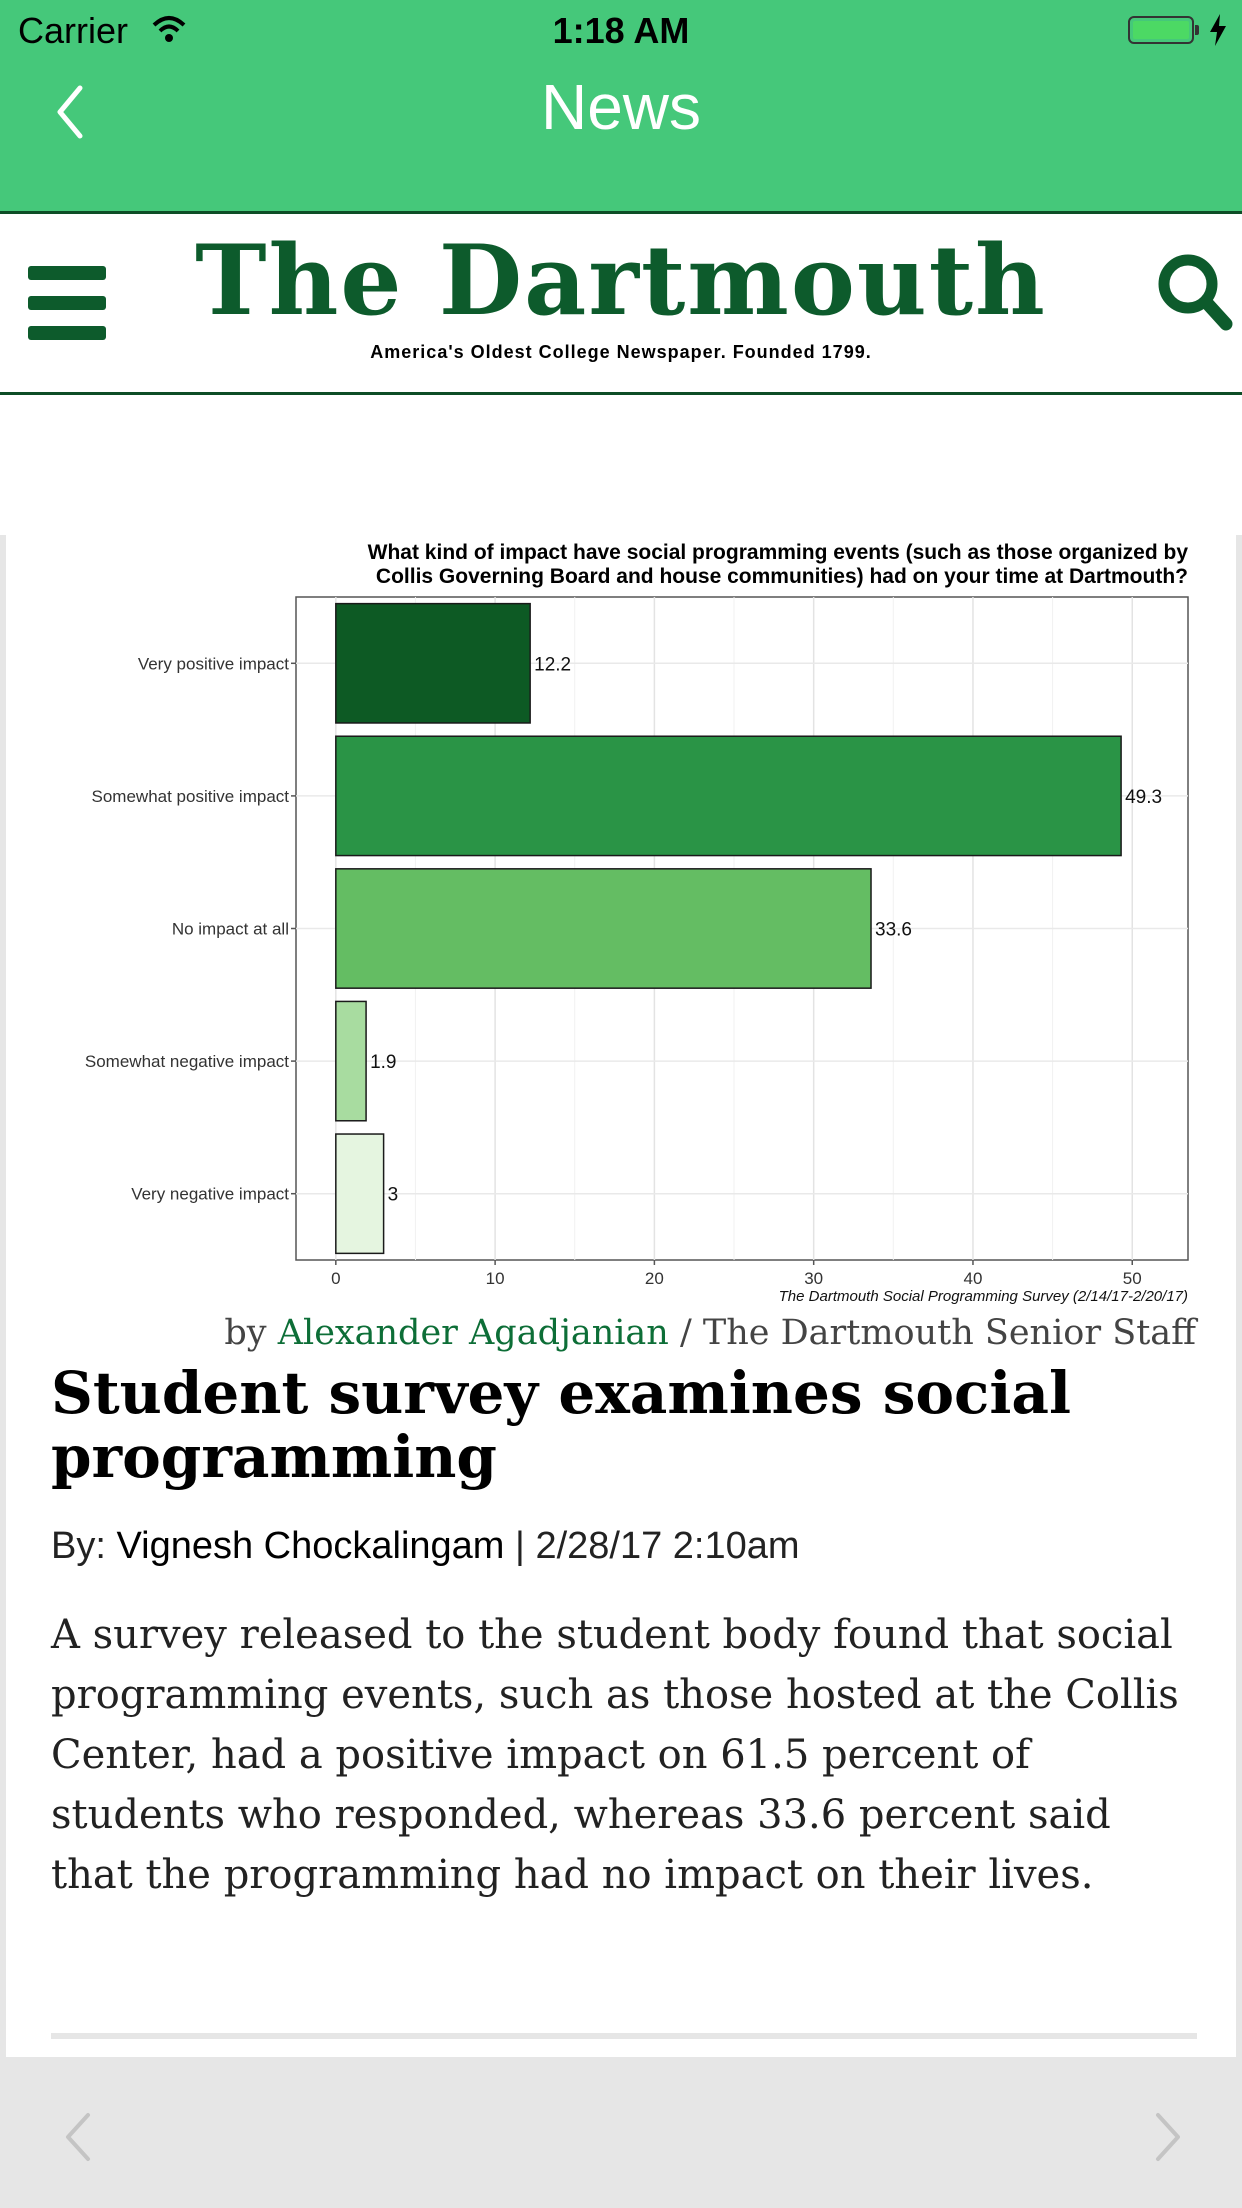  What do you see at coordinates (1168, 2137) in the screenshot?
I see `next-chevron-icon` at bounding box center [1168, 2137].